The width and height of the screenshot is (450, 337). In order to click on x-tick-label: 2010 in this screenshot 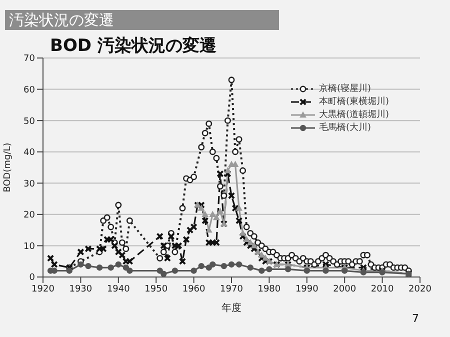, I will do `click(382, 289)`.